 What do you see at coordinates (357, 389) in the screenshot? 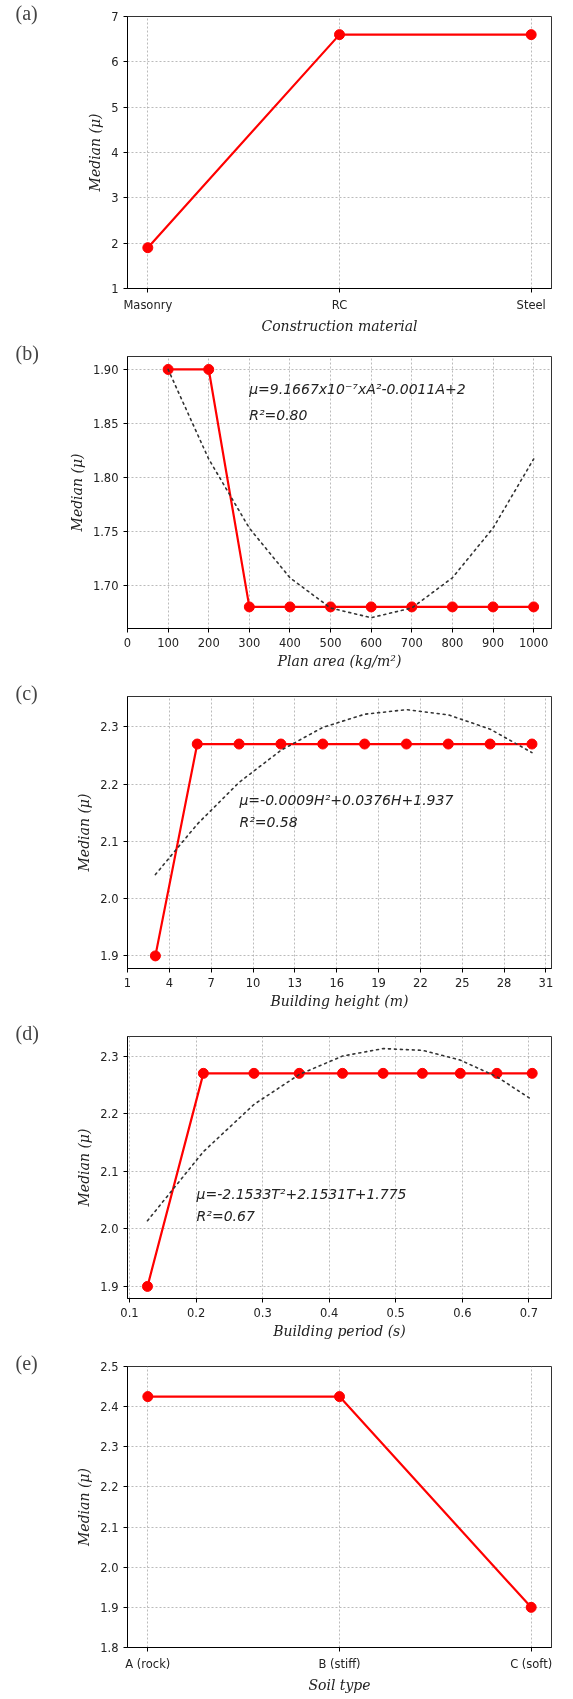
I see `annotation: μ=9.1667x10⁻⁷xA²-0.0011A+2` at bounding box center [357, 389].